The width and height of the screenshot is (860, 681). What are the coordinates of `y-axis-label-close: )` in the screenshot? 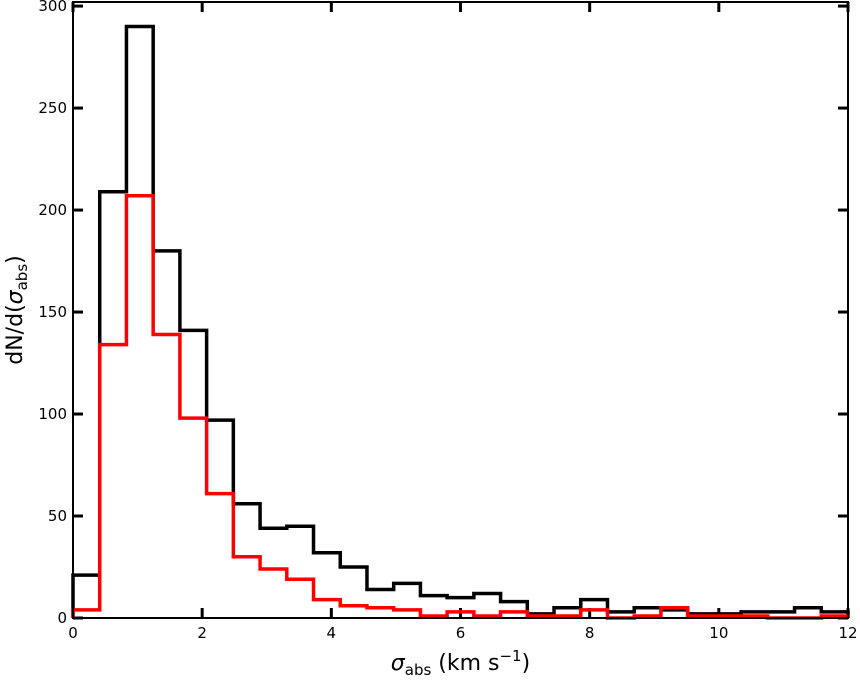 It's located at (15, 259).